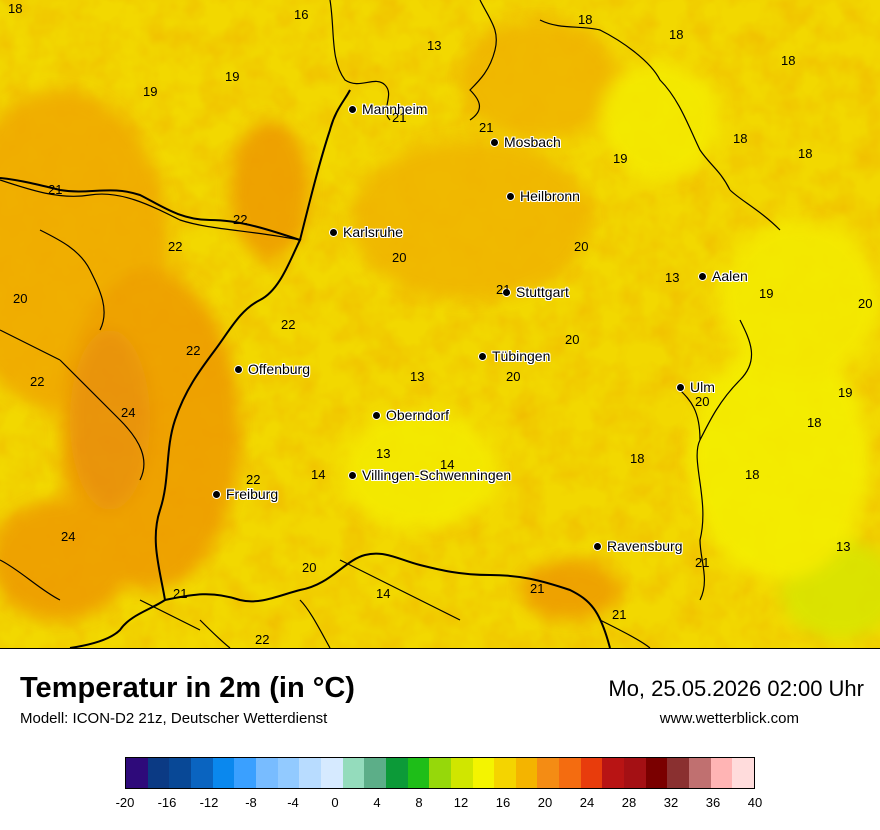 Image resolution: width=880 pixels, height=830 pixels. Describe the element at coordinates (550, 196) in the screenshot. I see `city-name: Heilbronn` at that location.